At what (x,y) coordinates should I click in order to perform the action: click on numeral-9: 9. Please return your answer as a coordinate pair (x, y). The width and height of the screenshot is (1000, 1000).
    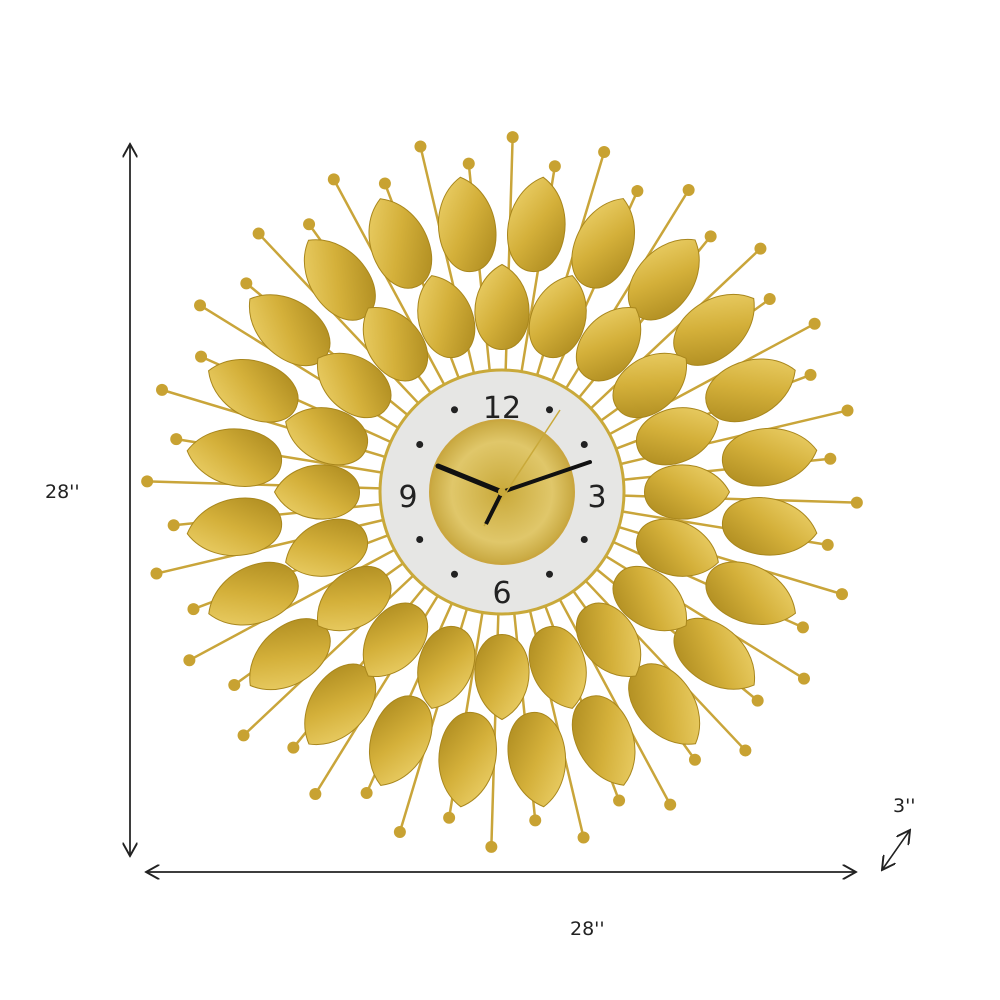
    Looking at the image, I should click on (407, 497).